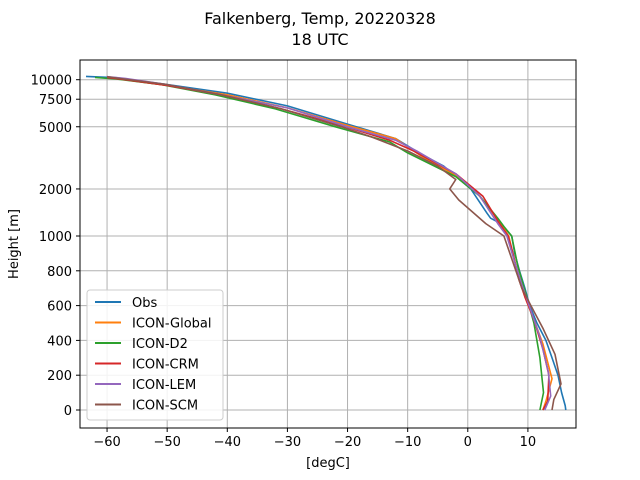 This screenshot has height=480, width=640. Describe the element at coordinates (328, 463) in the screenshot. I see `x-axis-label: [degC]` at that location.